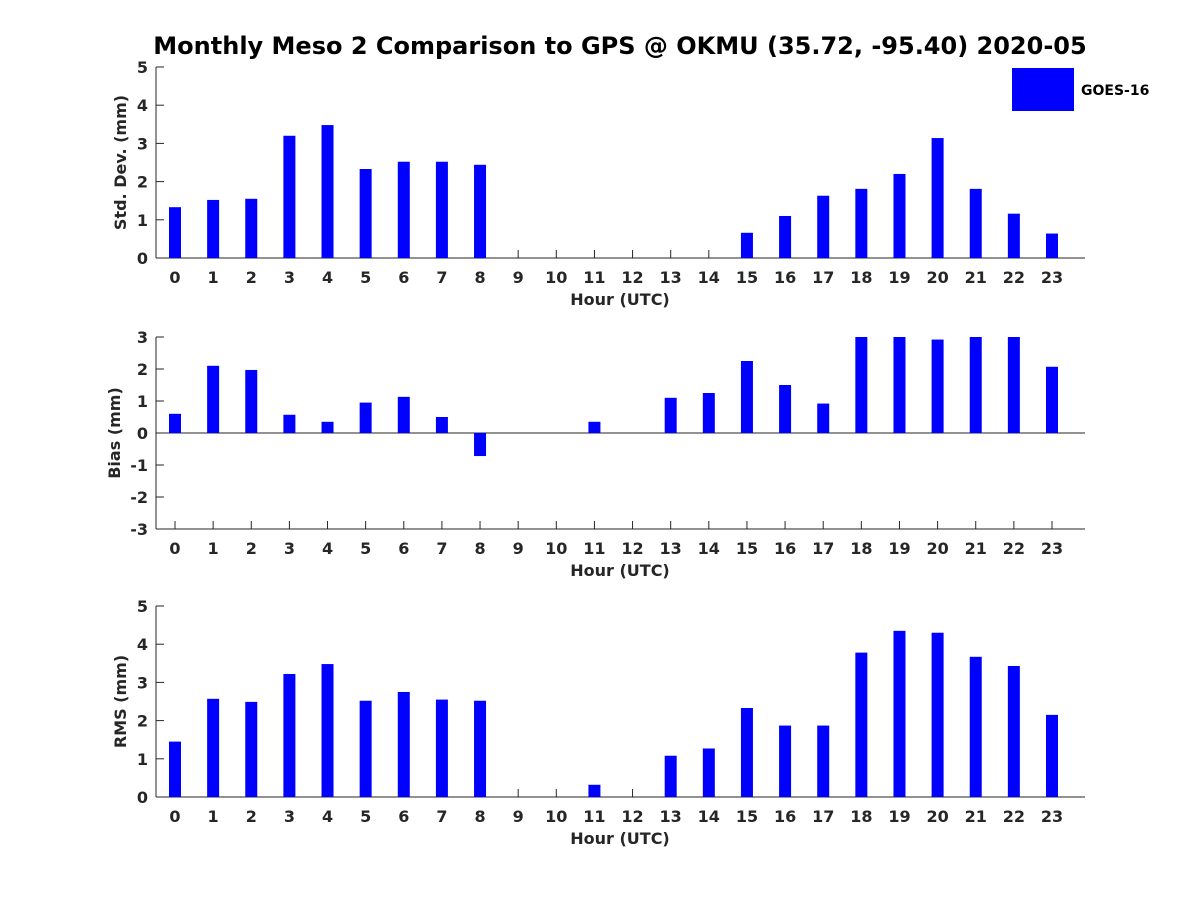  What do you see at coordinates (594, 277) in the screenshot?
I see `x-tick-label: 11` at bounding box center [594, 277].